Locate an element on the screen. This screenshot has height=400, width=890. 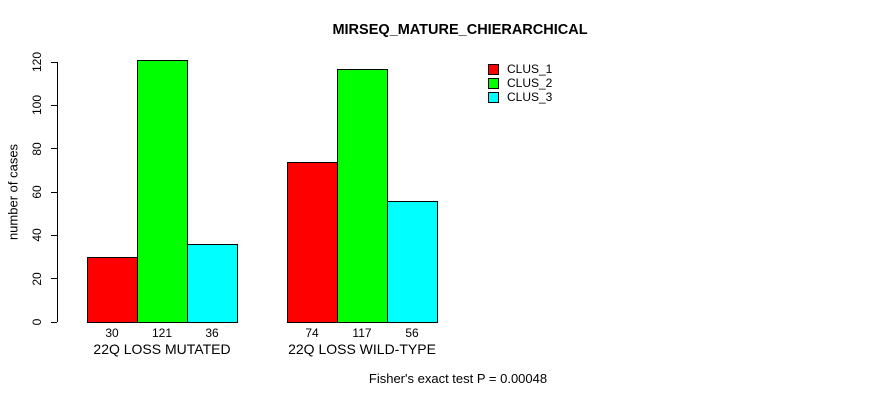
y-axis-tick-label: 80 is located at coordinates (37, 148).